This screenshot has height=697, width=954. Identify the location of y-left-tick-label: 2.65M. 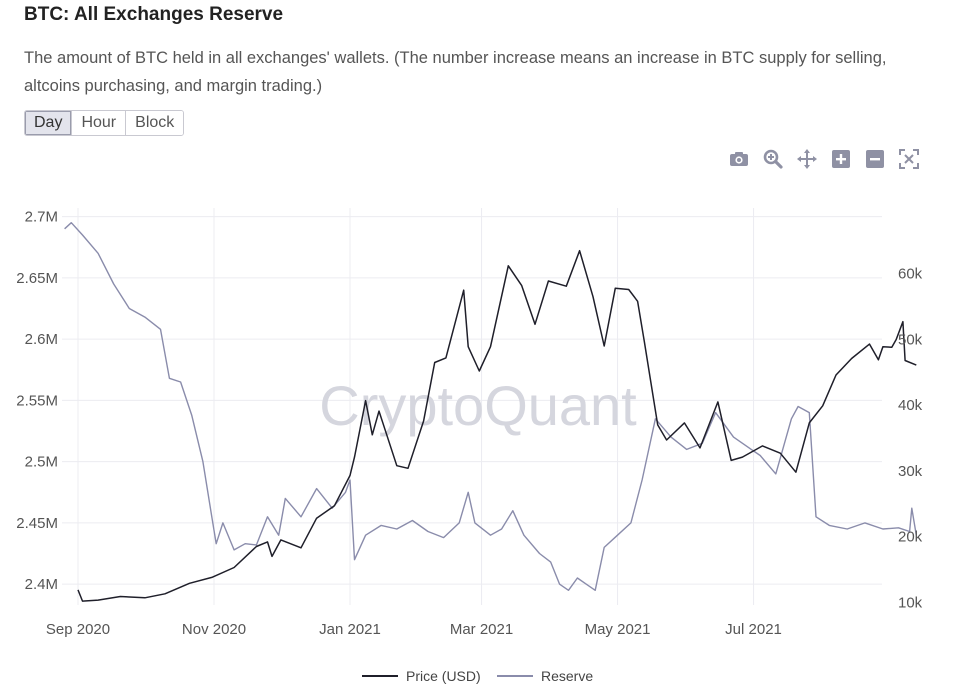
(37, 278).